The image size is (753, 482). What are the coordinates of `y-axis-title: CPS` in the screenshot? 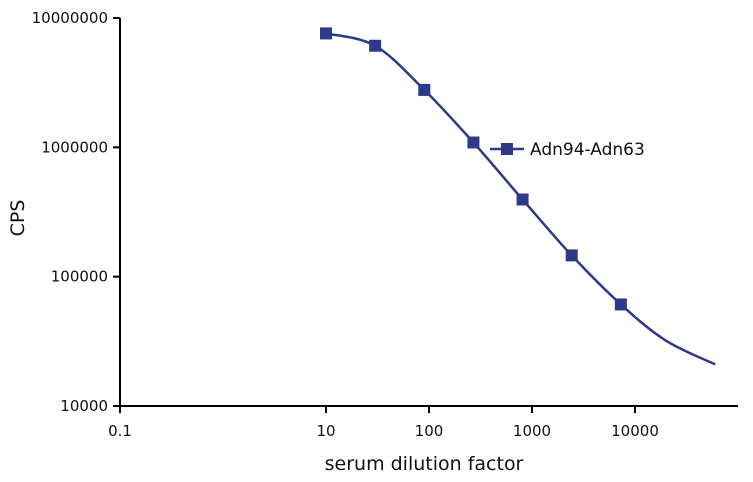 It's located at (18, 218).